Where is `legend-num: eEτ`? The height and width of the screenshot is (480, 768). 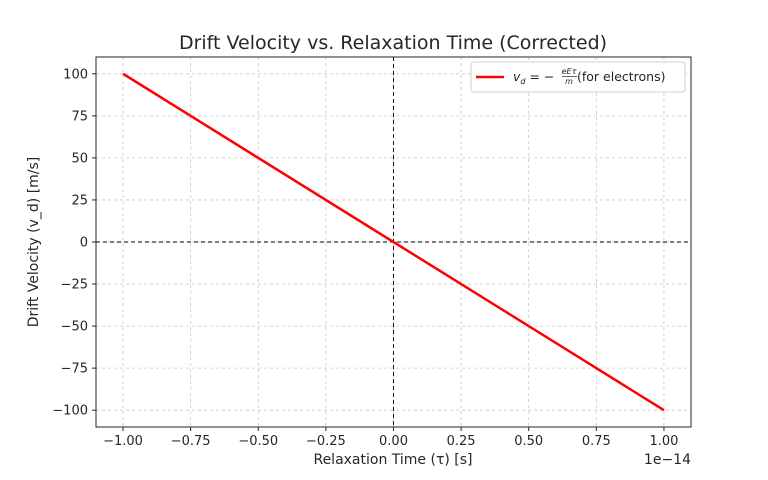 legend-num: eEτ is located at coordinates (569, 71).